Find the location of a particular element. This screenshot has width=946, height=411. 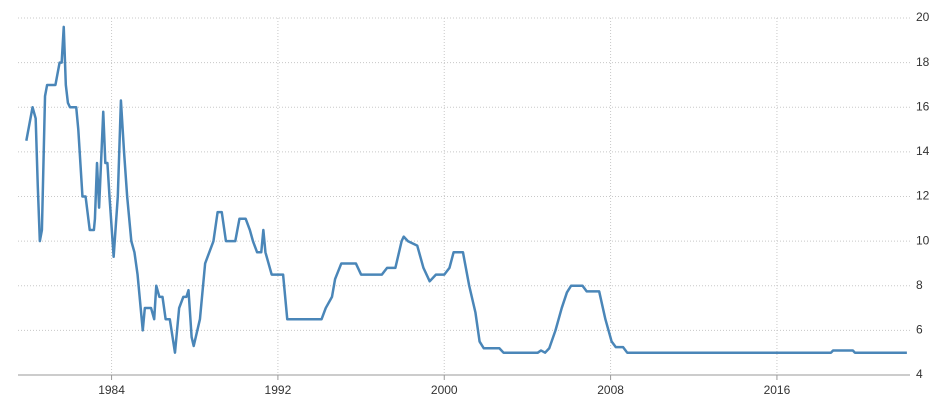

y-tick-label: 8 is located at coordinates (919, 285).